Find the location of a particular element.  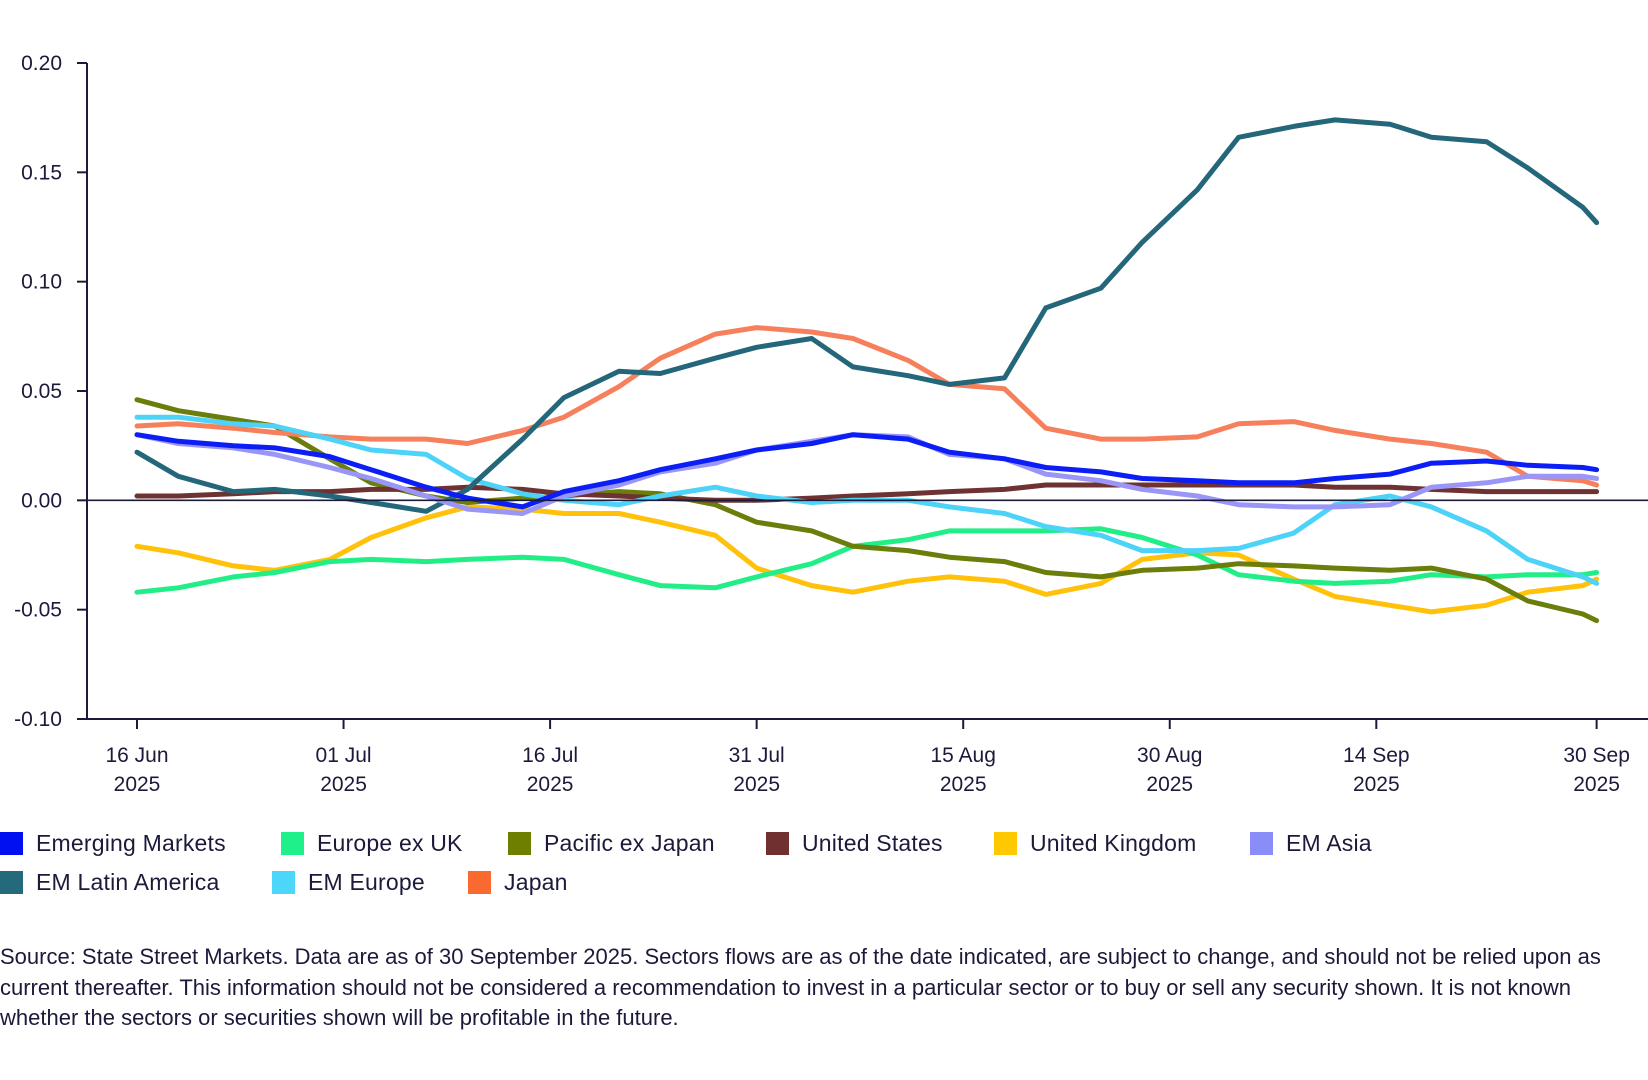

legend-label: United States is located at coordinates (872, 842).